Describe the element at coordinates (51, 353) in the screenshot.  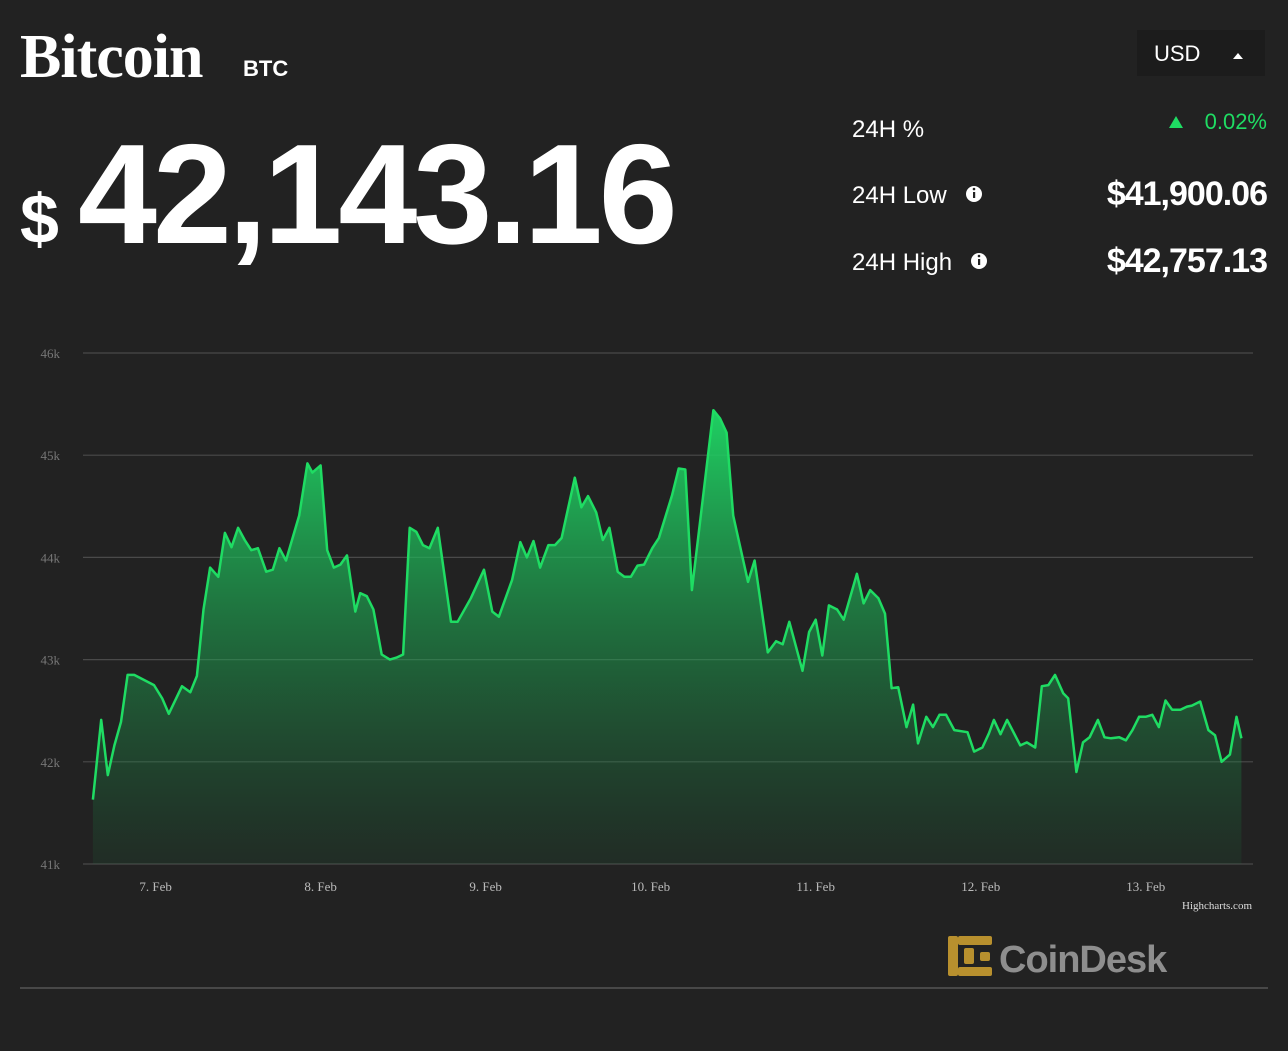
I see `y-tick-label: 46k` at that location.